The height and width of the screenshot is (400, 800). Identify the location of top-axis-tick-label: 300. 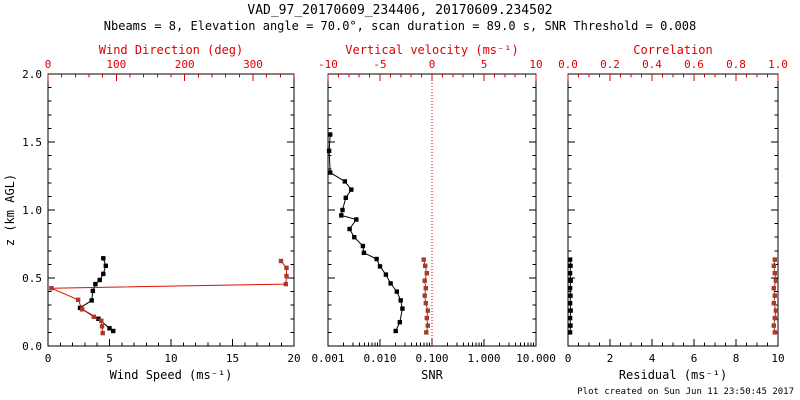
(253, 64).